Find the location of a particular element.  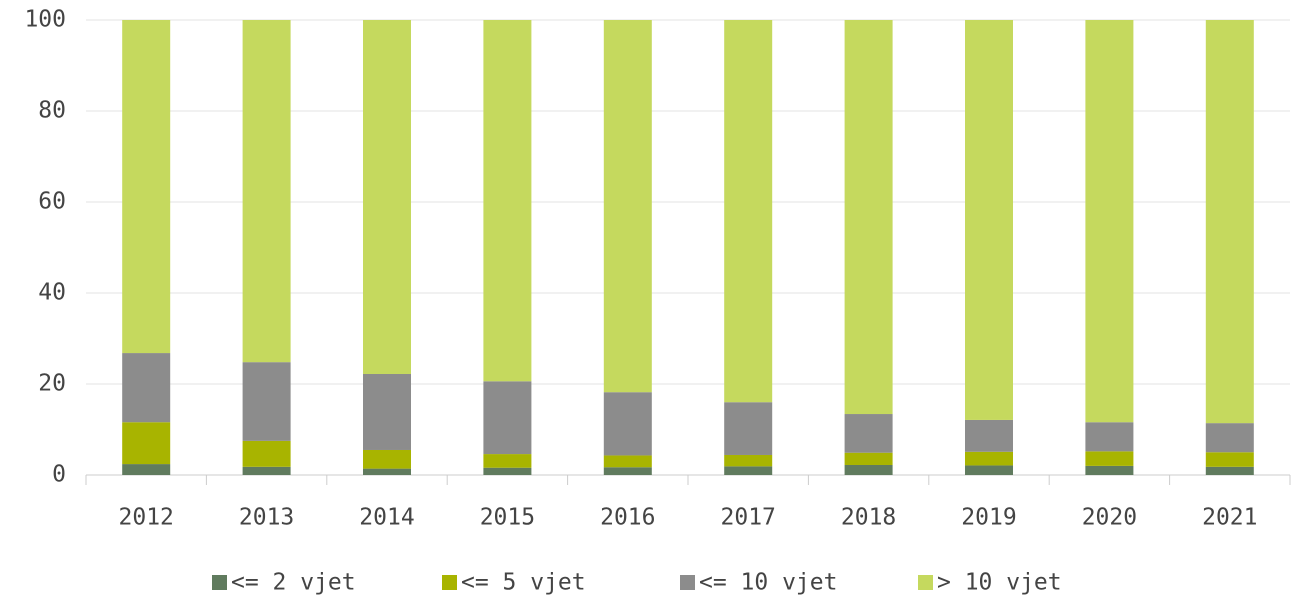

y-tick-label: 20 is located at coordinates (52, 384).